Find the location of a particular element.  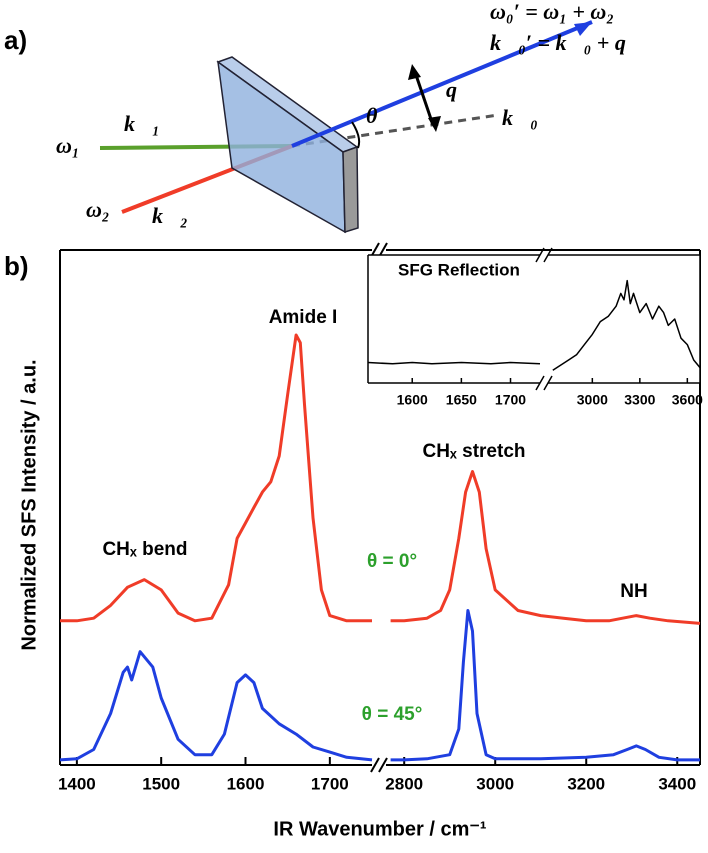

equation: ω₀′ = ω₁ + ω₂ is located at coordinates (552, 12).